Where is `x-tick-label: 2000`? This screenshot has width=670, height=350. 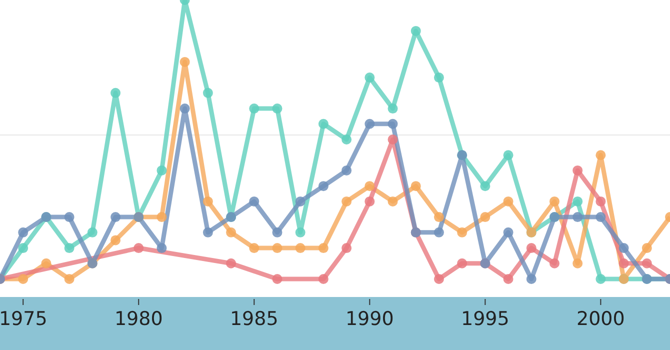
x-tick-label: 2000 is located at coordinates (600, 319).